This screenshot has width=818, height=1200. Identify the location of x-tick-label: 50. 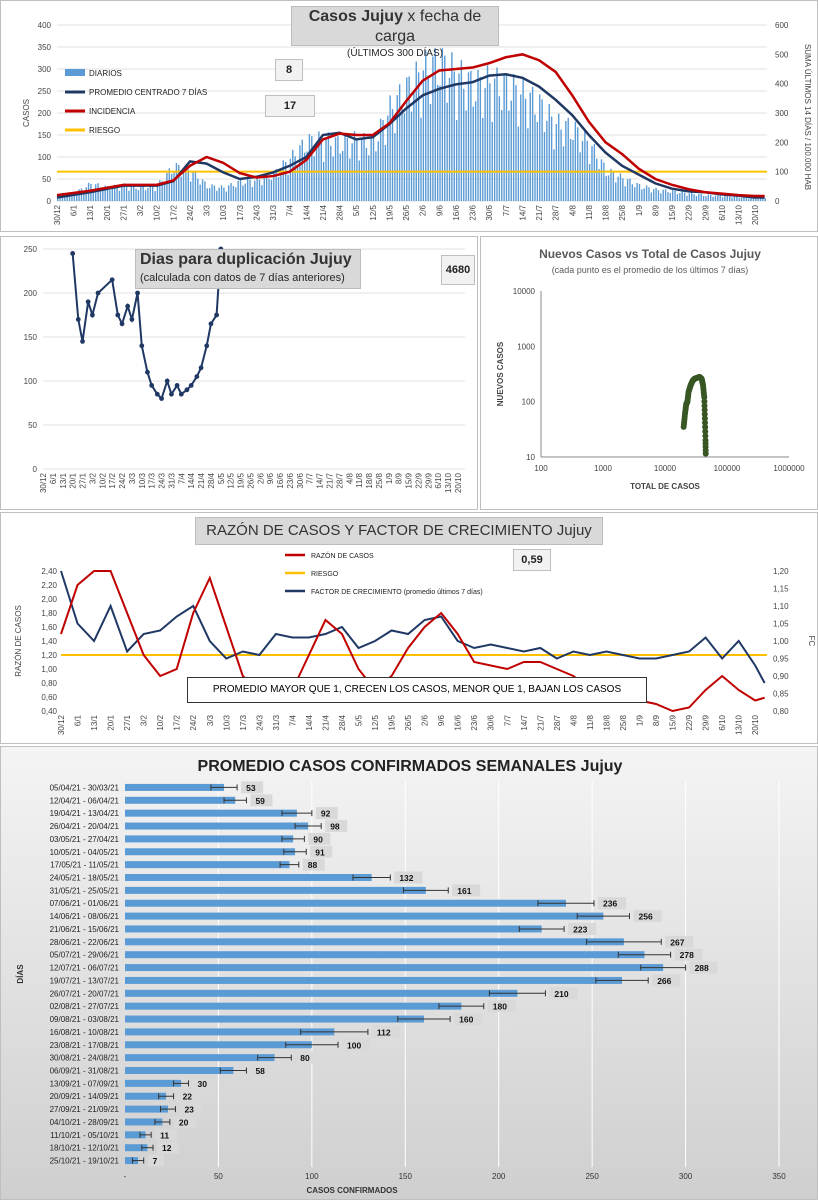
(218, 1176).